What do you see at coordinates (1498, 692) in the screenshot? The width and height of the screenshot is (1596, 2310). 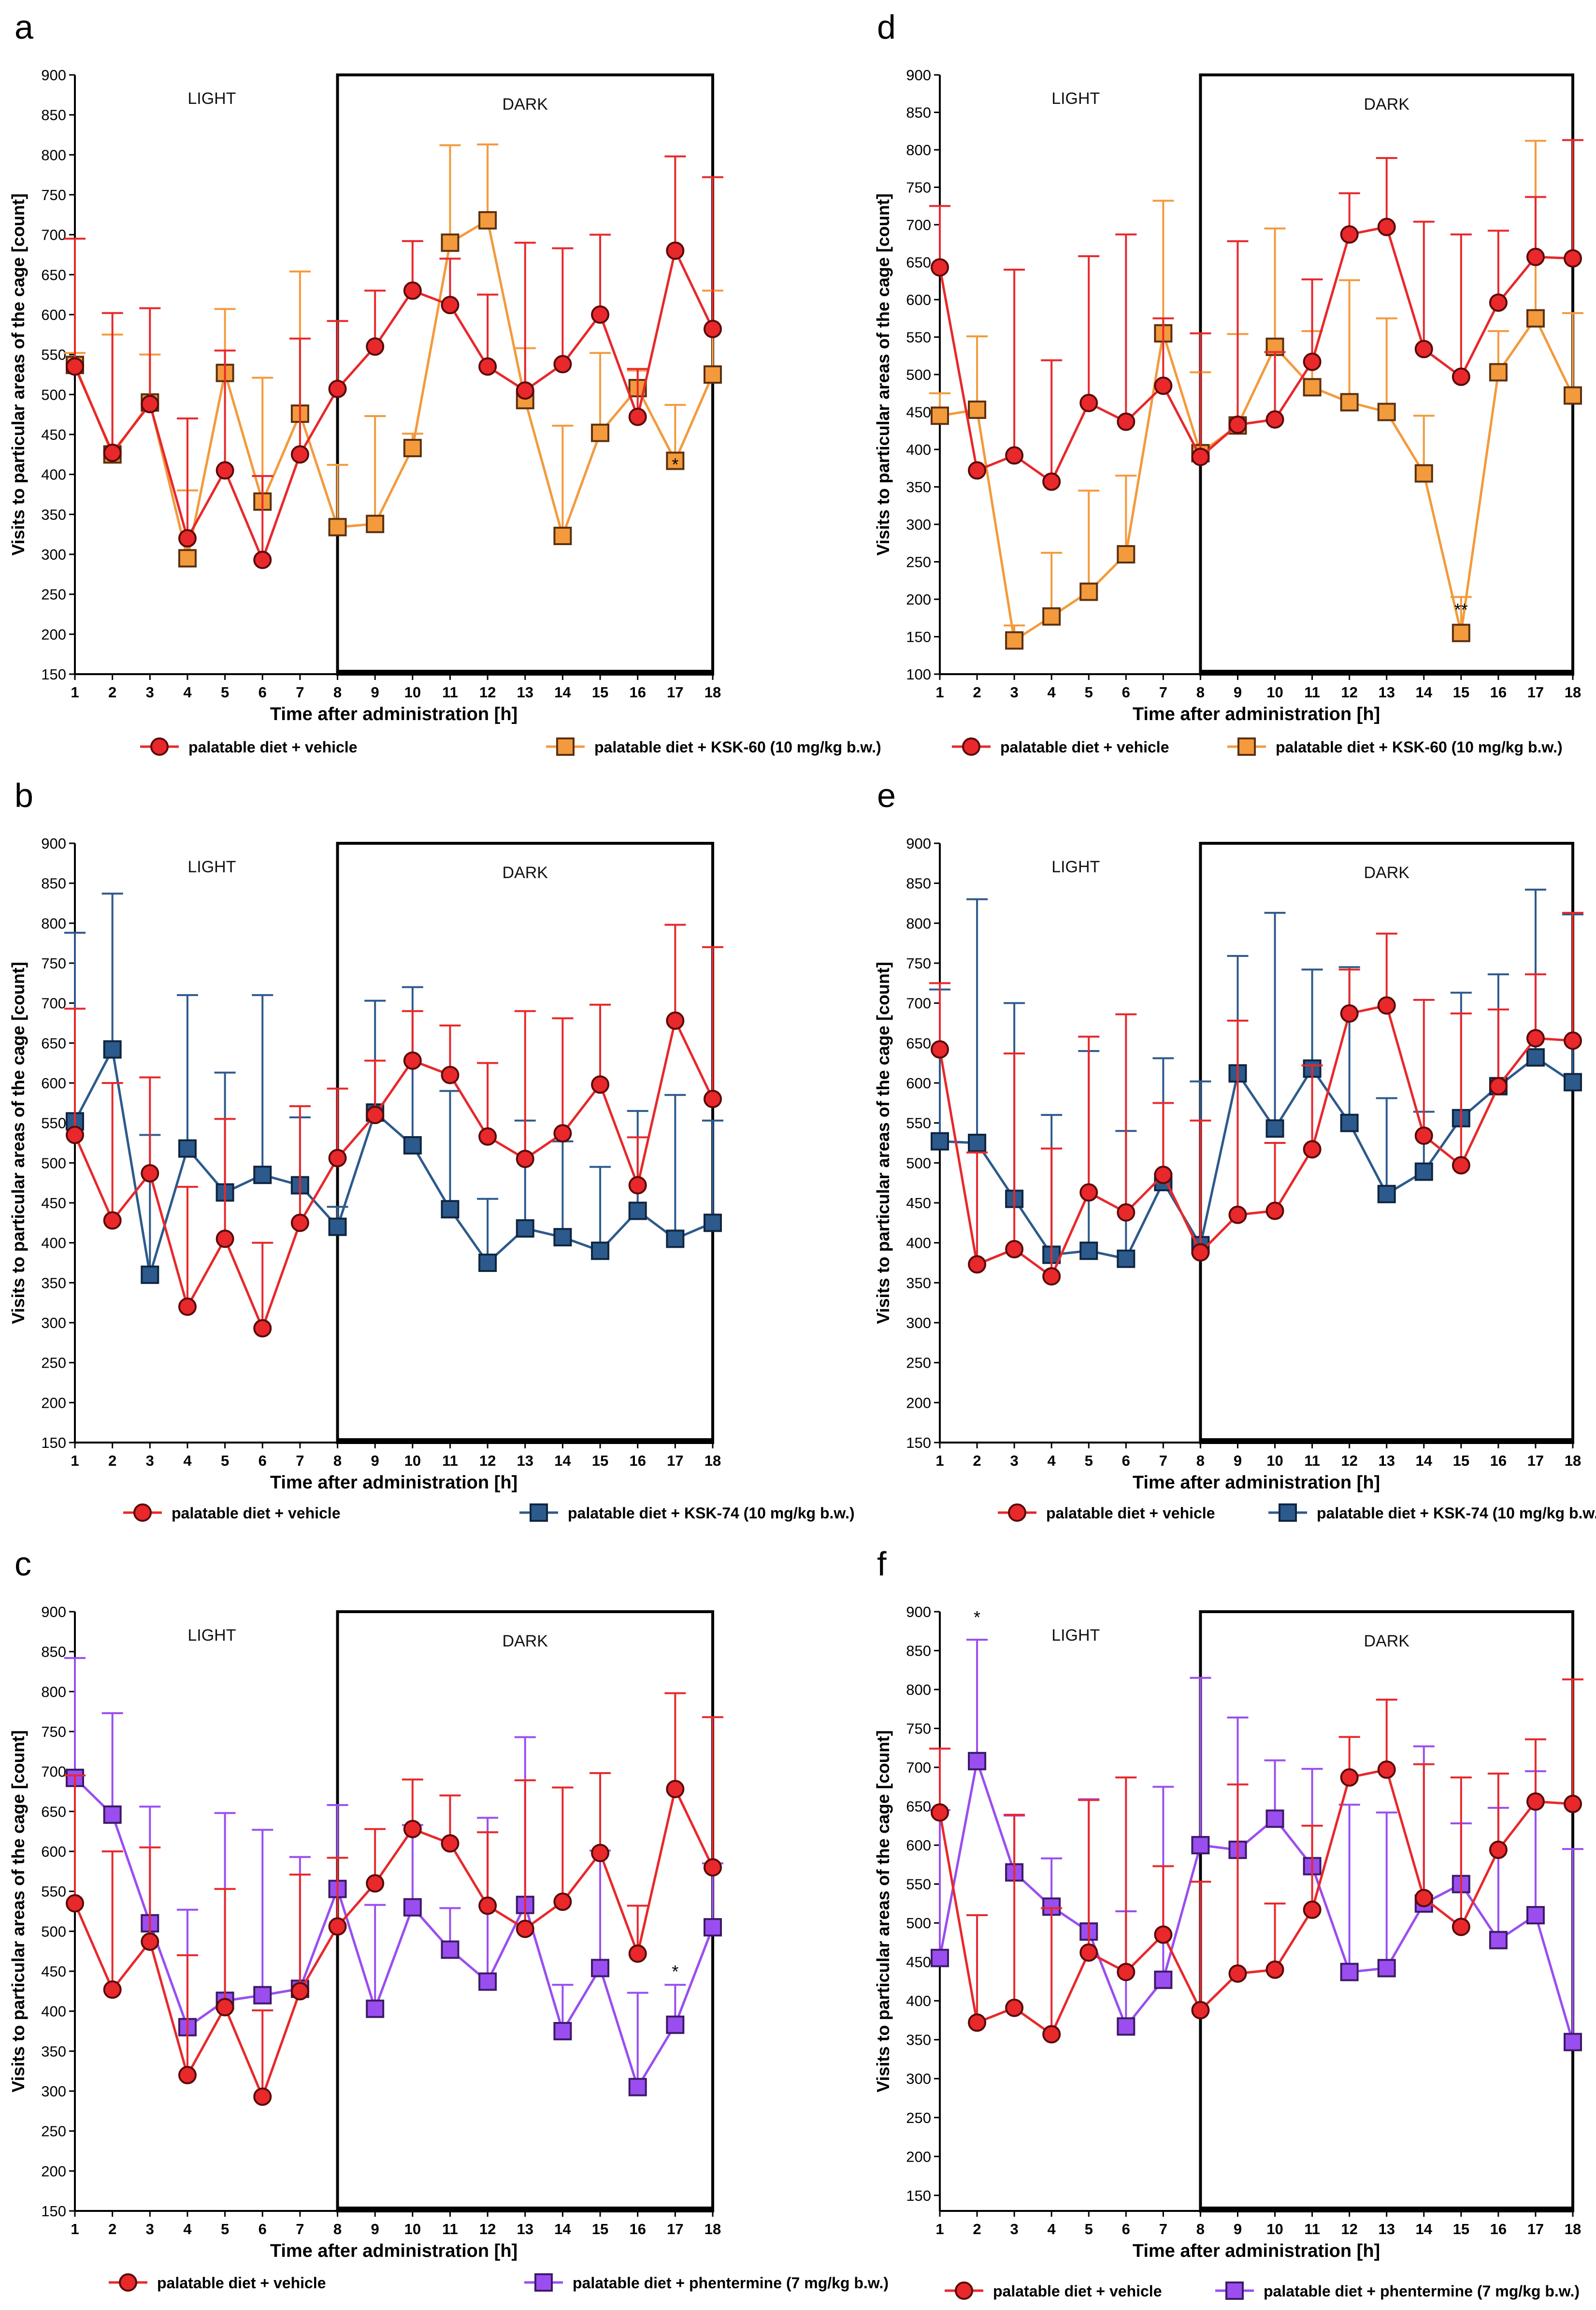 I see `x-tick-label: 16` at bounding box center [1498, 692].